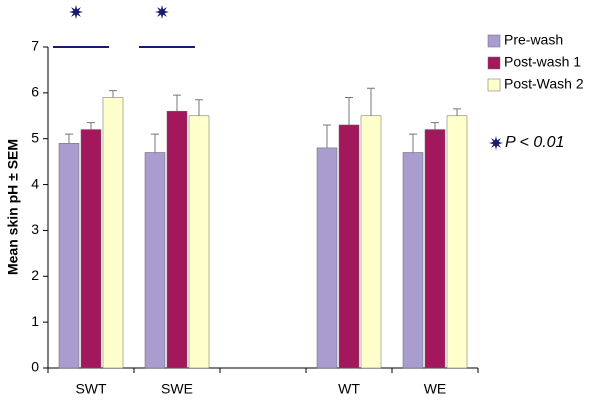 The height and width of the screenshot is (406, 594). I want to click on y-tick-label: 1, so click(35, 321).